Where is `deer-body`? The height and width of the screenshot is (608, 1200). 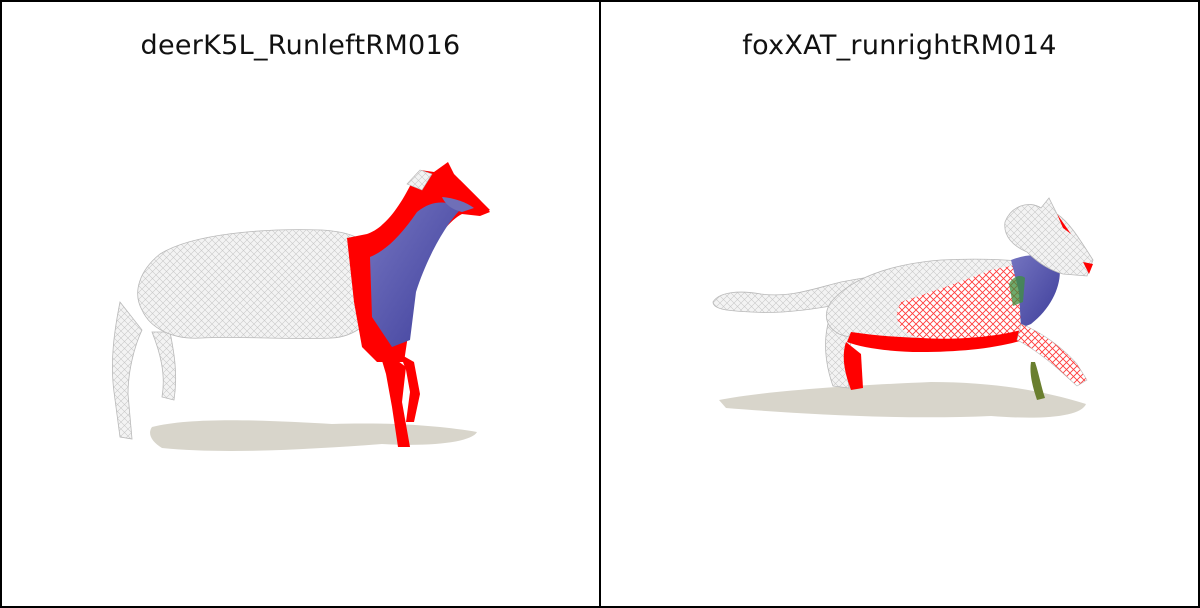 deer-body is located at coordinates (260, 284).